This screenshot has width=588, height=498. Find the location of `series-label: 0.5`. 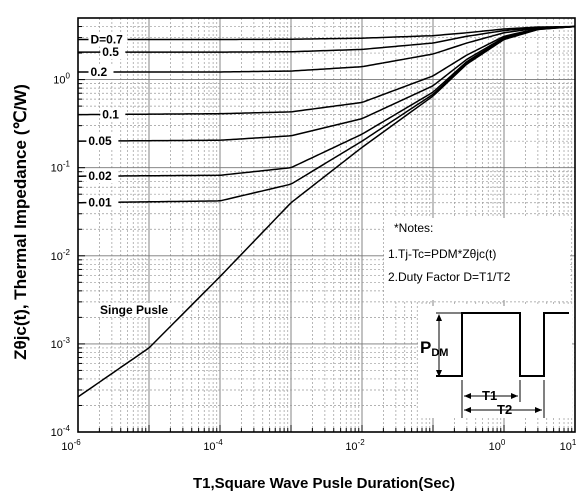

series-label: 0.5 is located at coordinates (110, 52).